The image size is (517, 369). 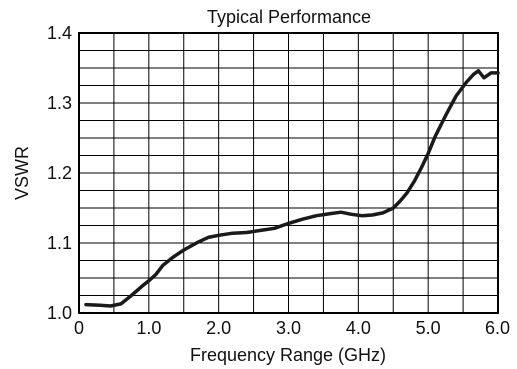 What do you see at coordinates (22, 173) in the screenshot?
I see `y-axis-label: VSWR` at bounding box center [22, 173].